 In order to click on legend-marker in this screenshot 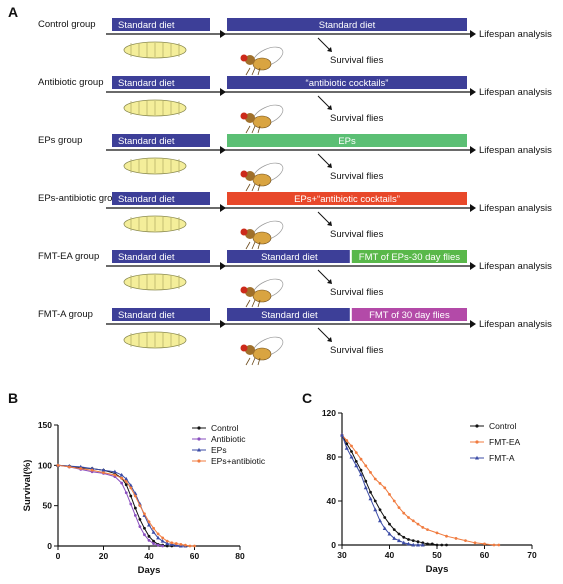, I will do `click(477, 442)`.